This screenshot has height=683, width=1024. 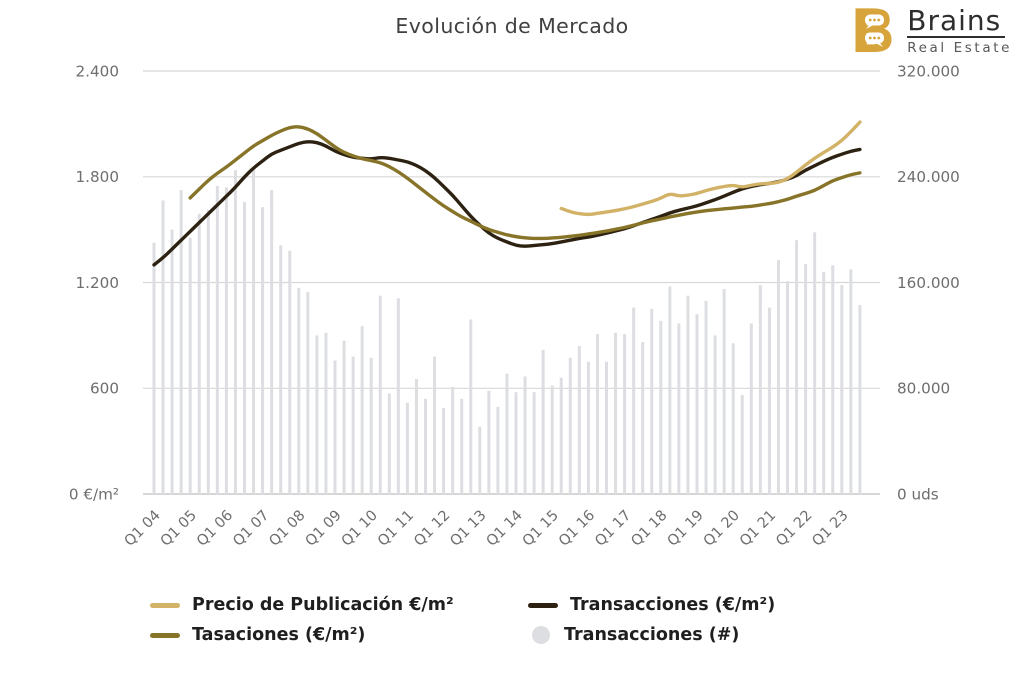 I want to click on legend-item-transacciones-numero: Transacciones (#), so click(x=717, y=635).